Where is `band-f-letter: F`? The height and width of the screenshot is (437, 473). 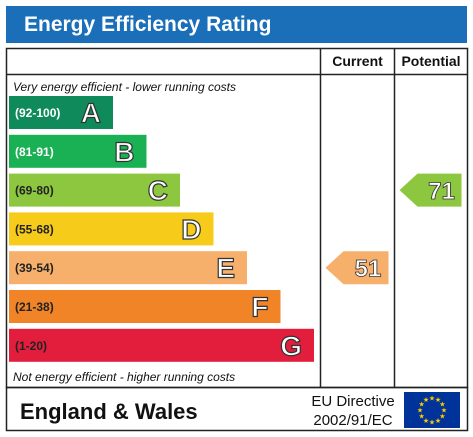
band-f-letter: F is located at coordinates (259, 307).